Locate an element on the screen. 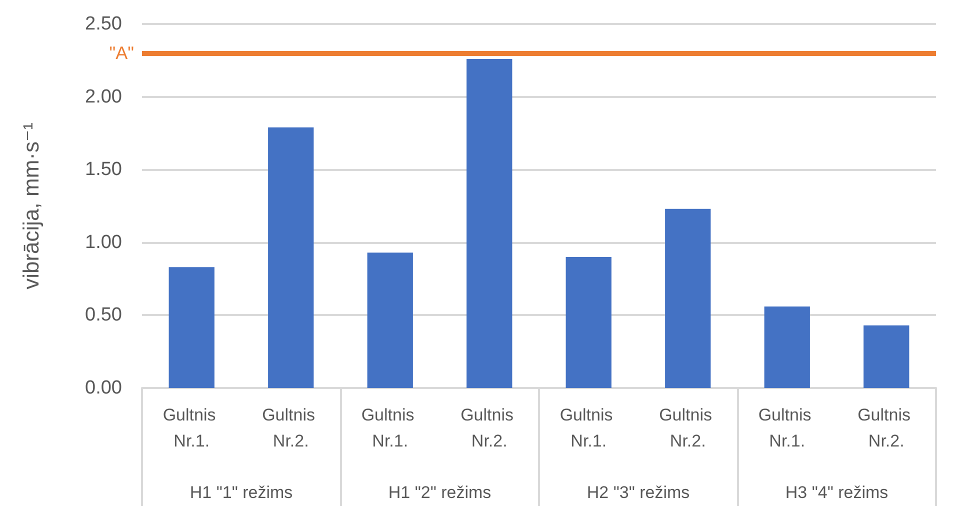 The image size is (956, 506). y-axis-title: vibrācija, mm·s⁻¹ is located at coordinates (31, 206).